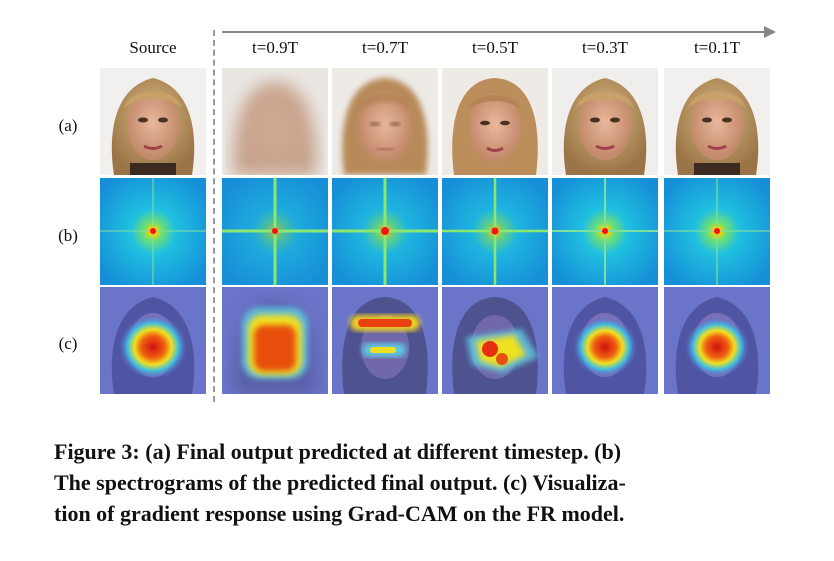 The height and width of the screenshot is (561, 834). I want to click on gradcam-t09, so click(275, 340).